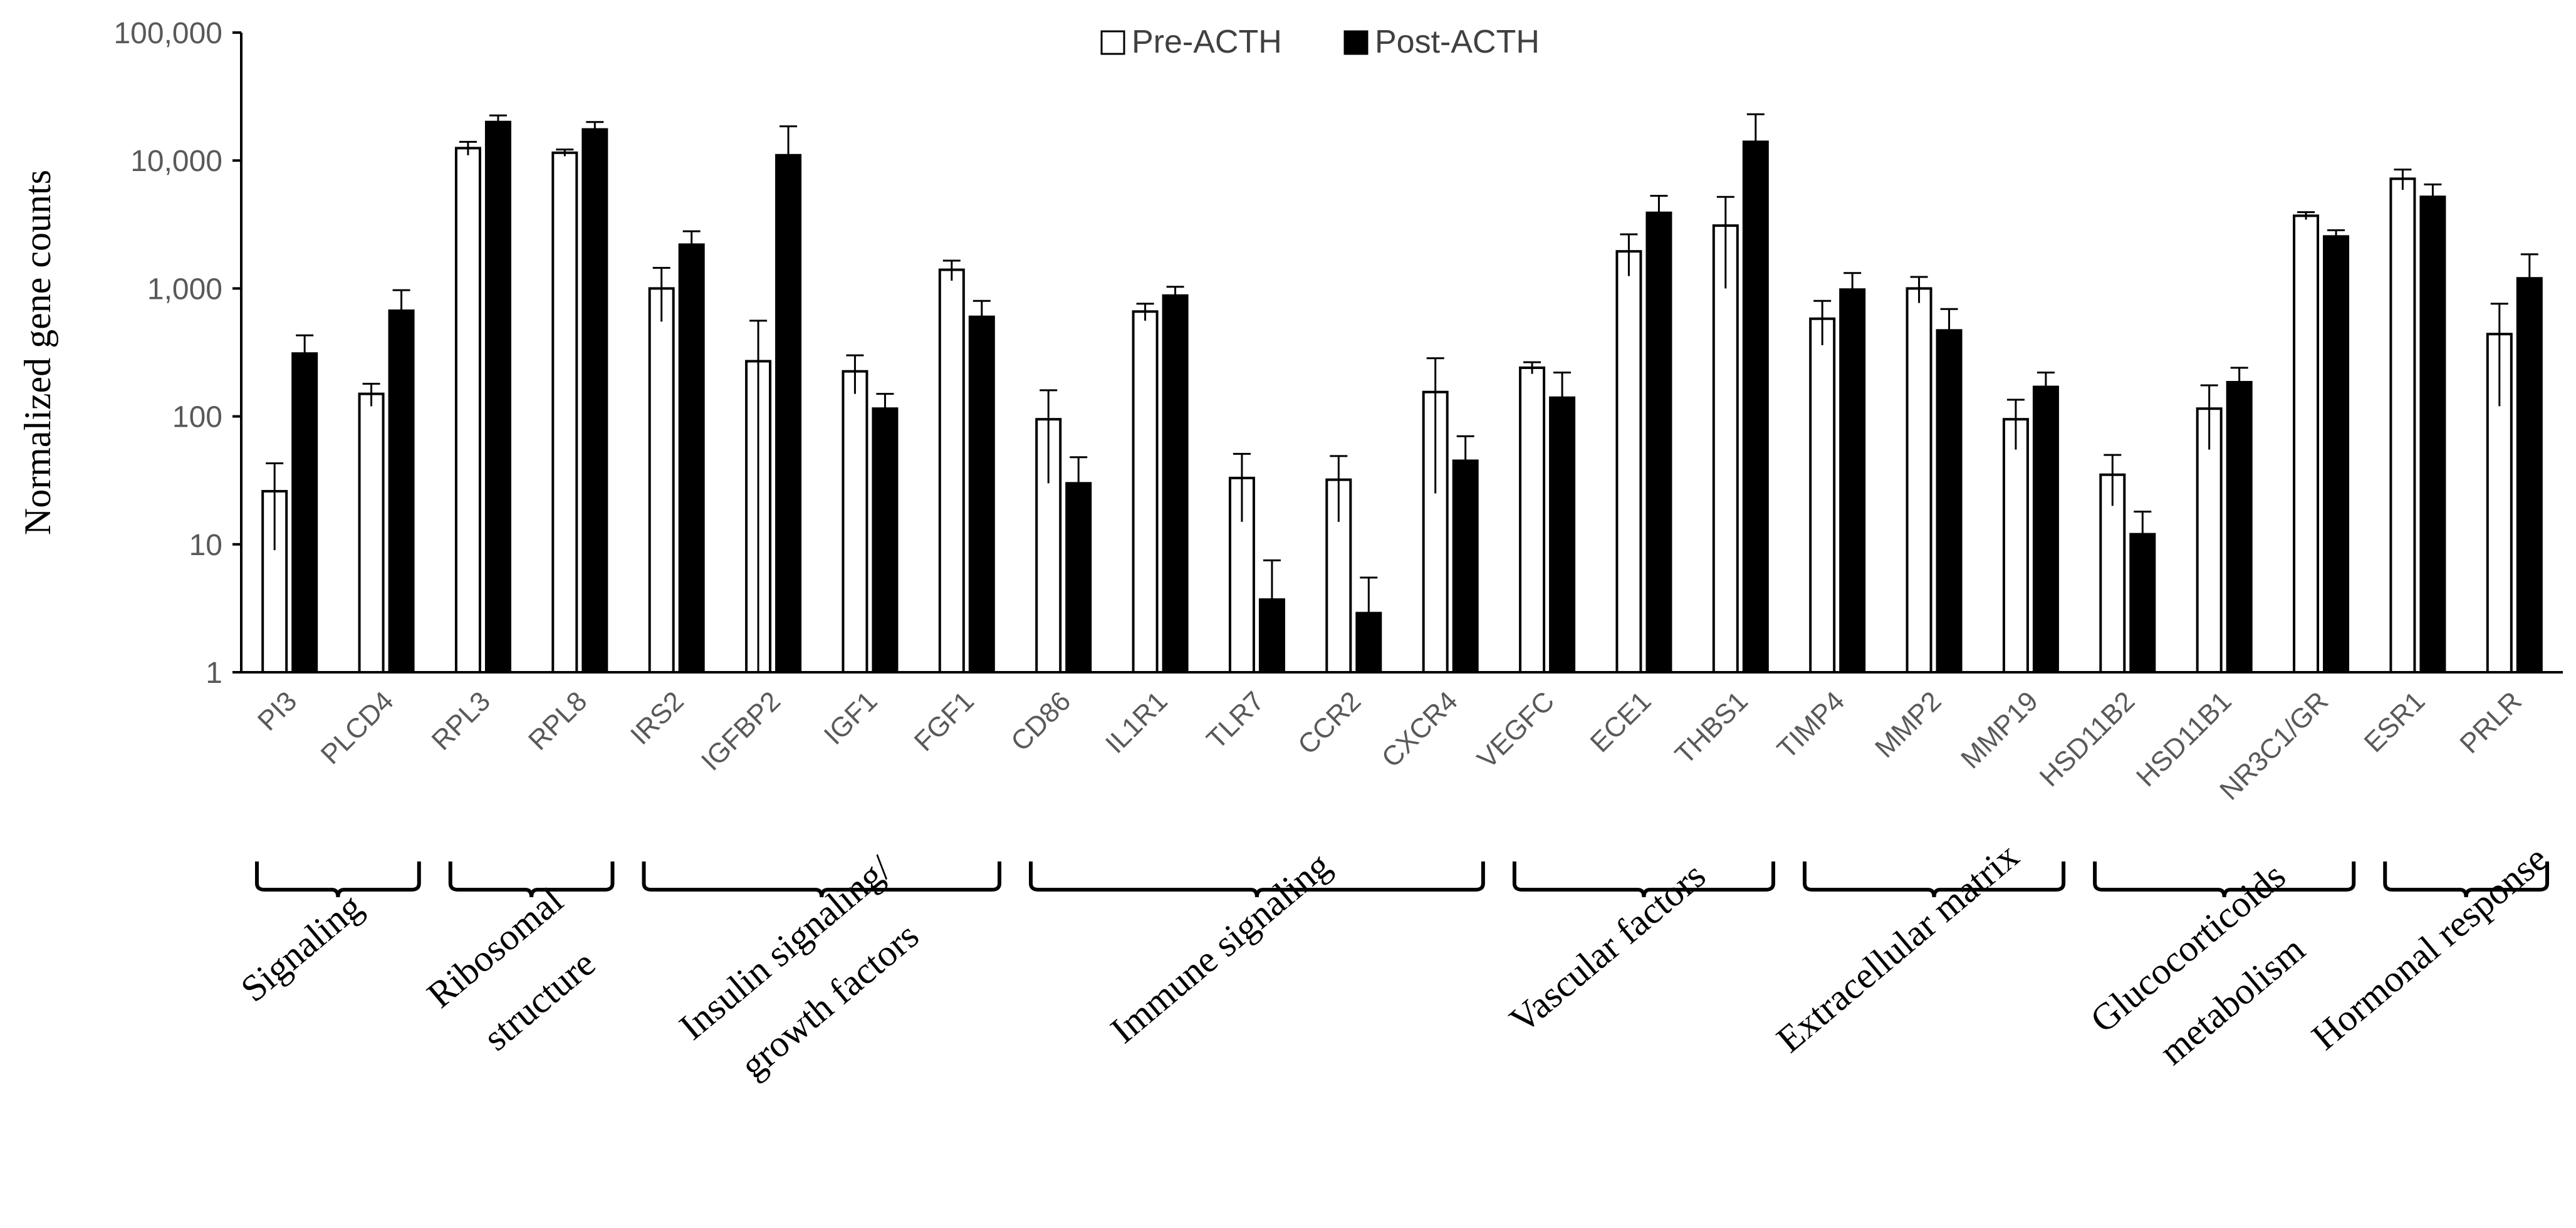 The image size is (2576, 1228). Describe the element at coordinates (1137, 722) in the screenshot. I see `gene-label: IL1R1` at that location.